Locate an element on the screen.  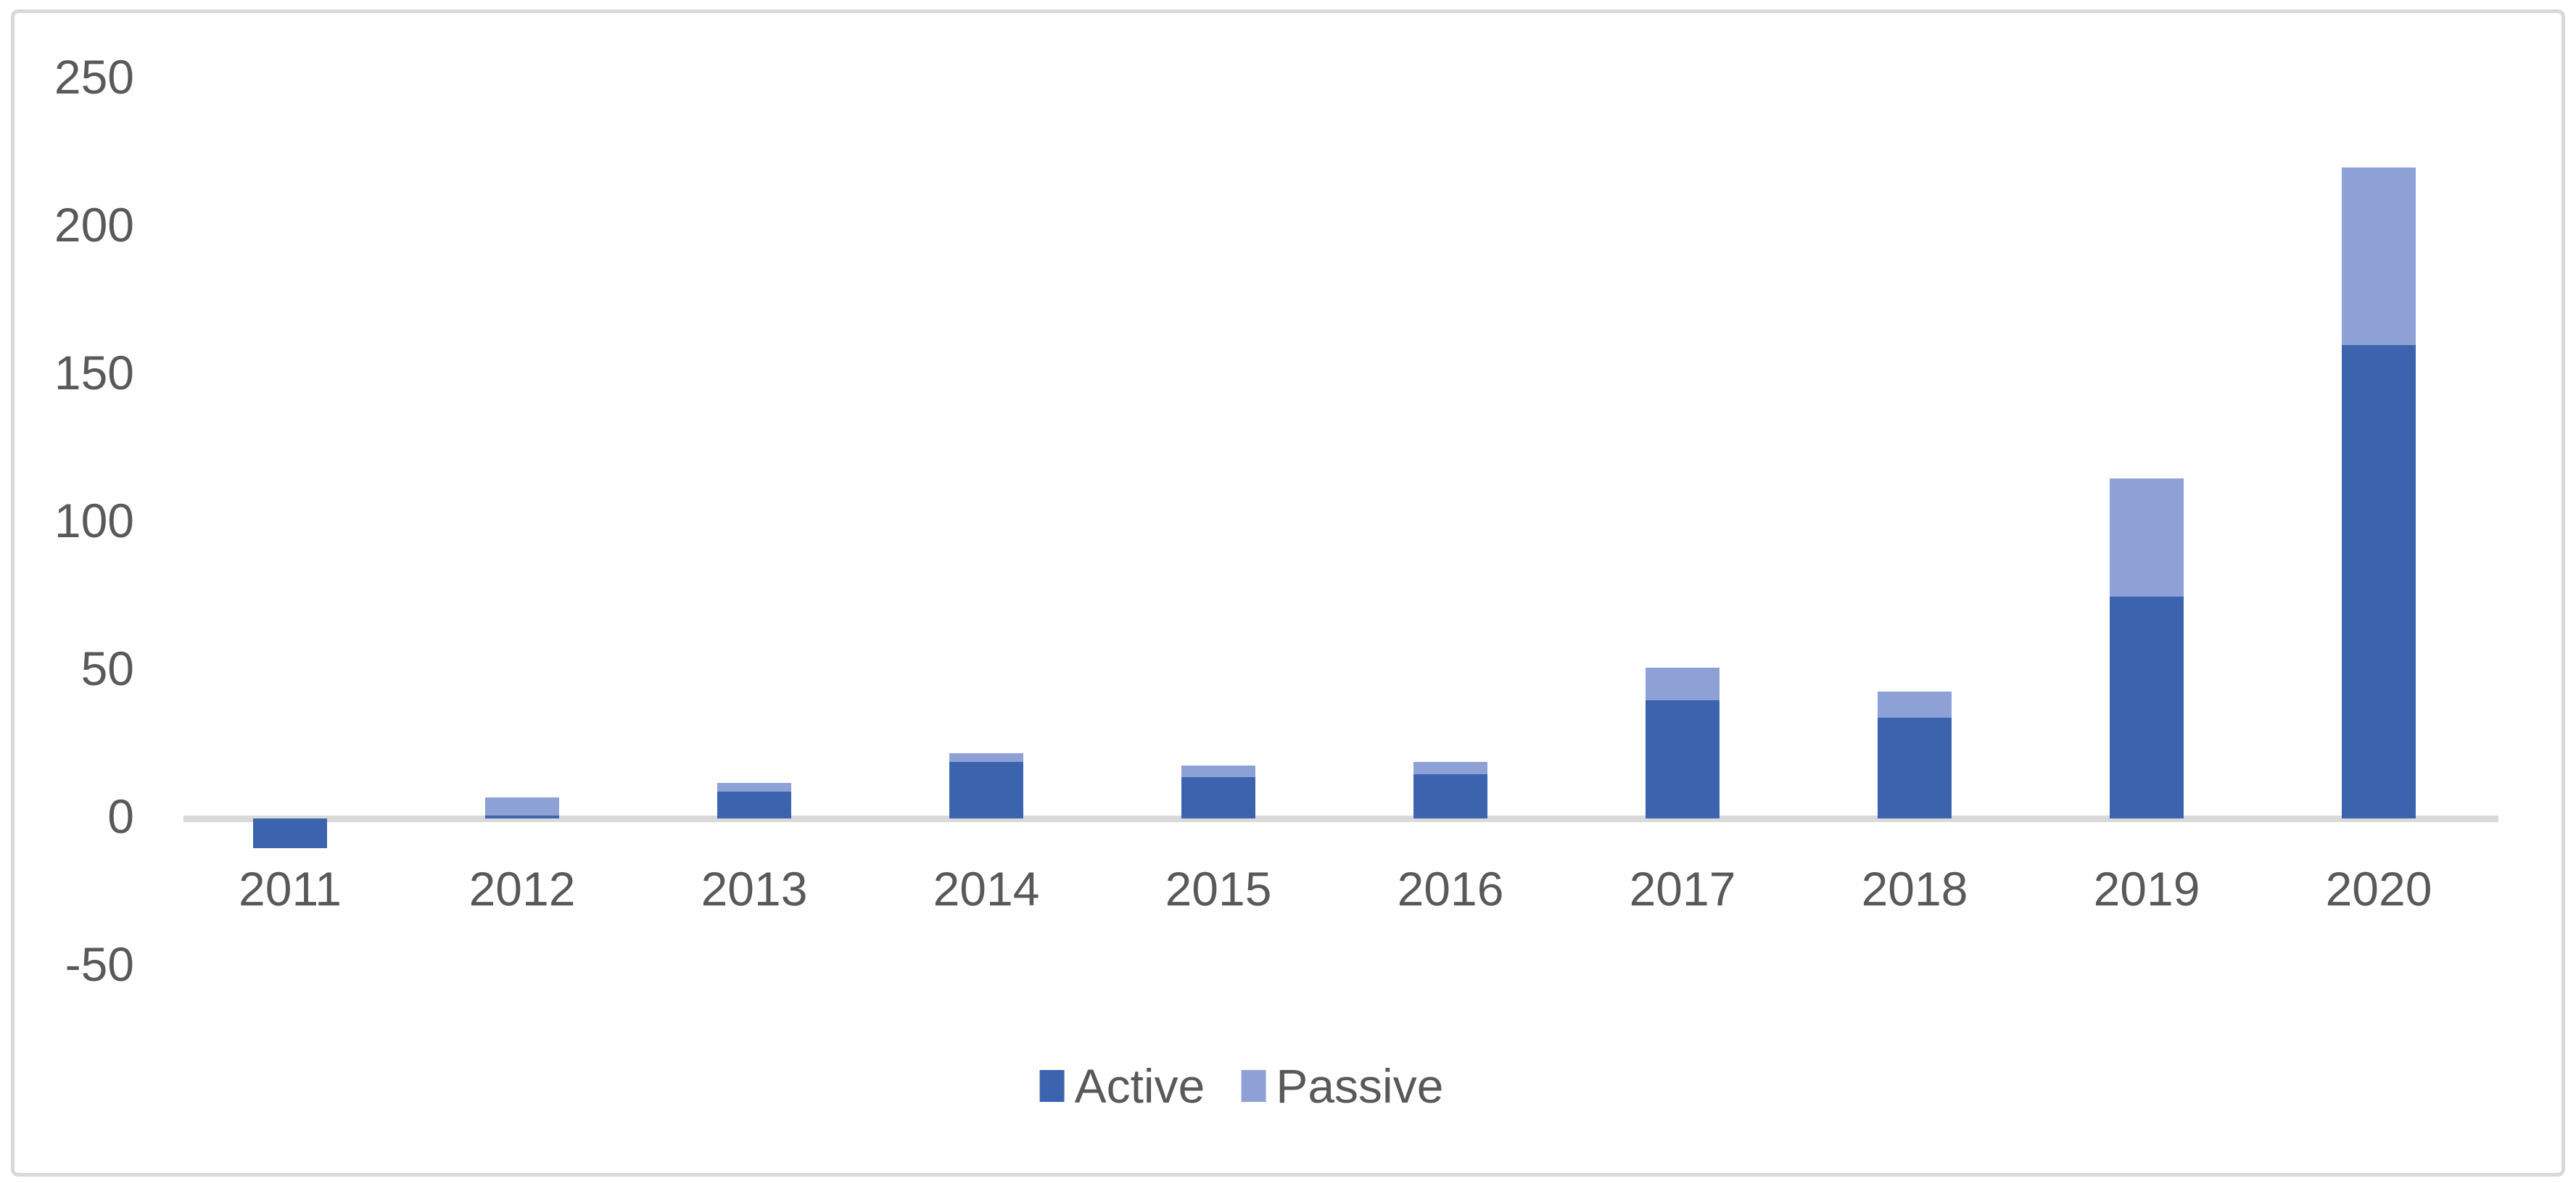
x-axis-zero-line is located at coordinates (1340, 819).